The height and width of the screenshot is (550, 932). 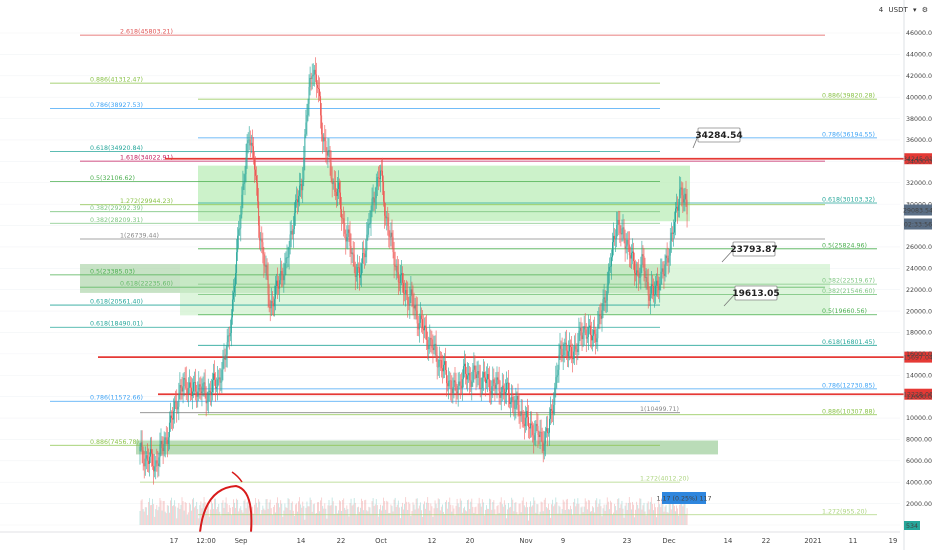 What do you see at coordinates (470, 541) in the screenshot?
I see `time-tick-label: 20` at bounding box center [470, 541].